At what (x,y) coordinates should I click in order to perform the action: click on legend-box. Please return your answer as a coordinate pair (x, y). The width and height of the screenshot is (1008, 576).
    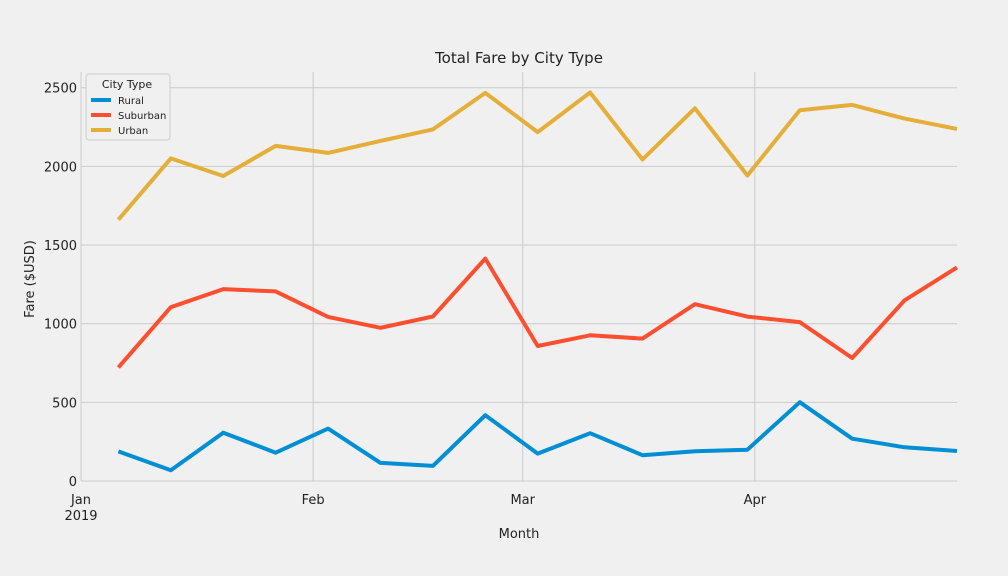
    Looking at the image, I should click on (128, 107).